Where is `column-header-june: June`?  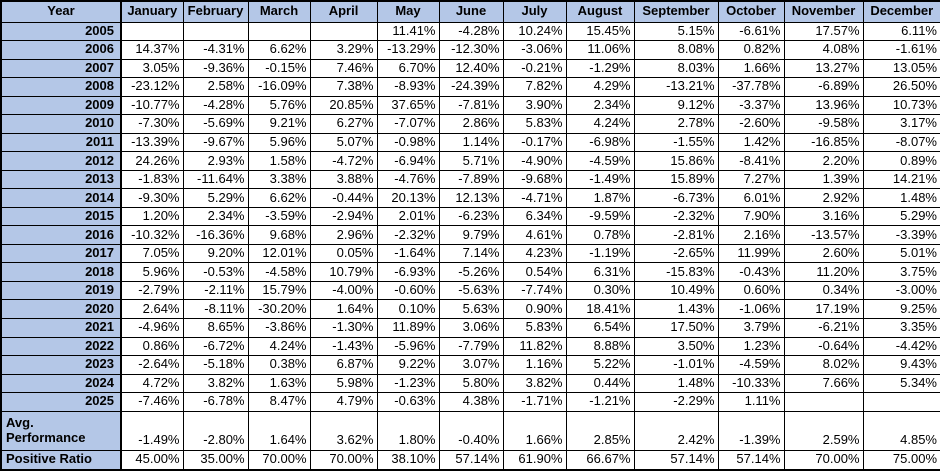
column-header-june: June is located at coordinates (471, 11).